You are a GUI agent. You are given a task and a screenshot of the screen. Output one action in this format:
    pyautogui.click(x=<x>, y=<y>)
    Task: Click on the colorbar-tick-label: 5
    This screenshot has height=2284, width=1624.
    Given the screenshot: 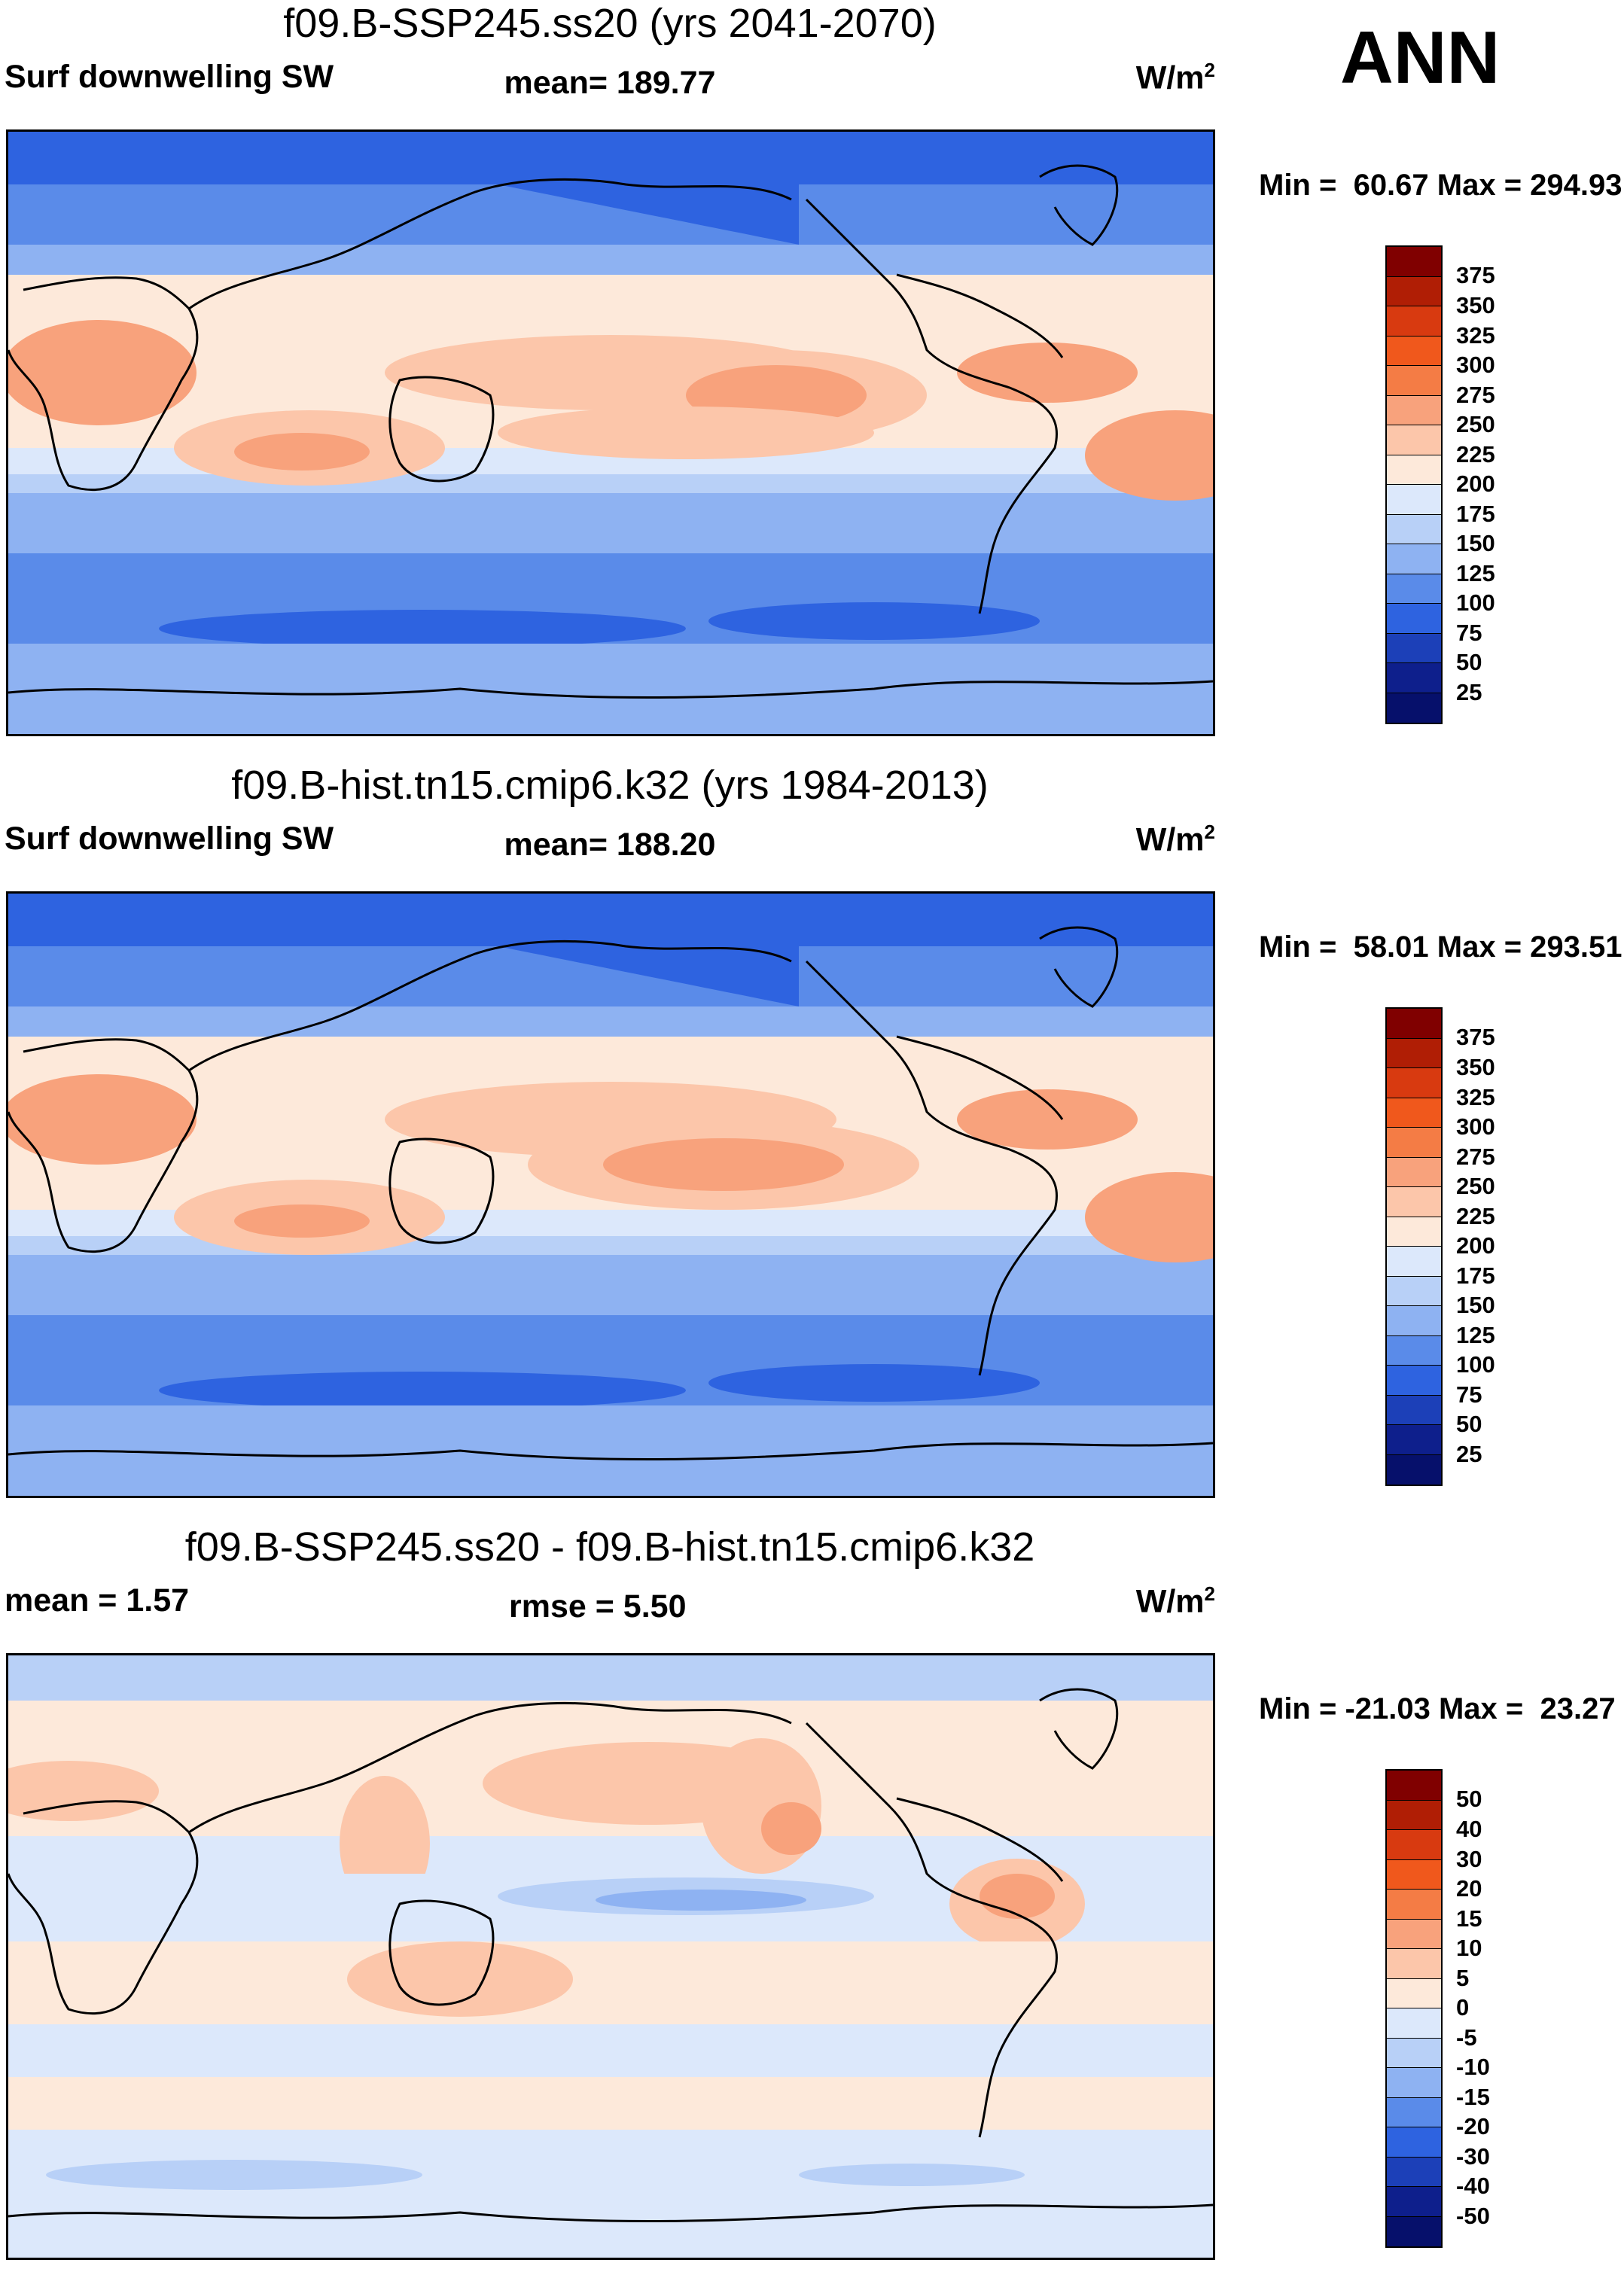 What is the action you would take?
    pyautogui.click(x=1463, y=1978)
    